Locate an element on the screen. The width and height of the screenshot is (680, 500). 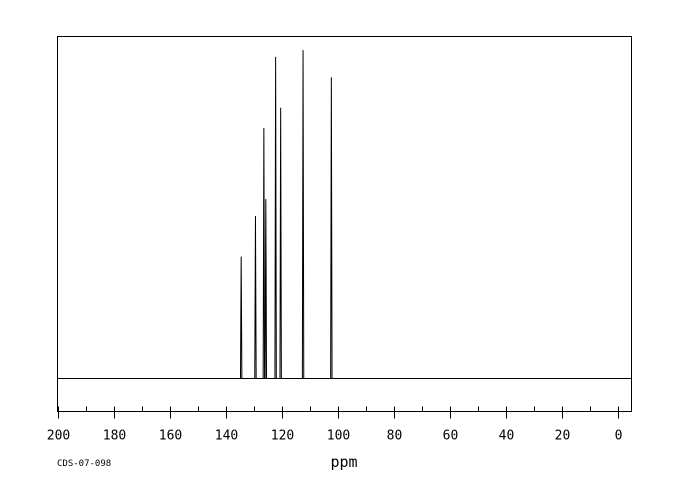
x-tick-labels: 200 180 160 140 120 100 80 60 40 20 0 is located at coordinates (335, 436).